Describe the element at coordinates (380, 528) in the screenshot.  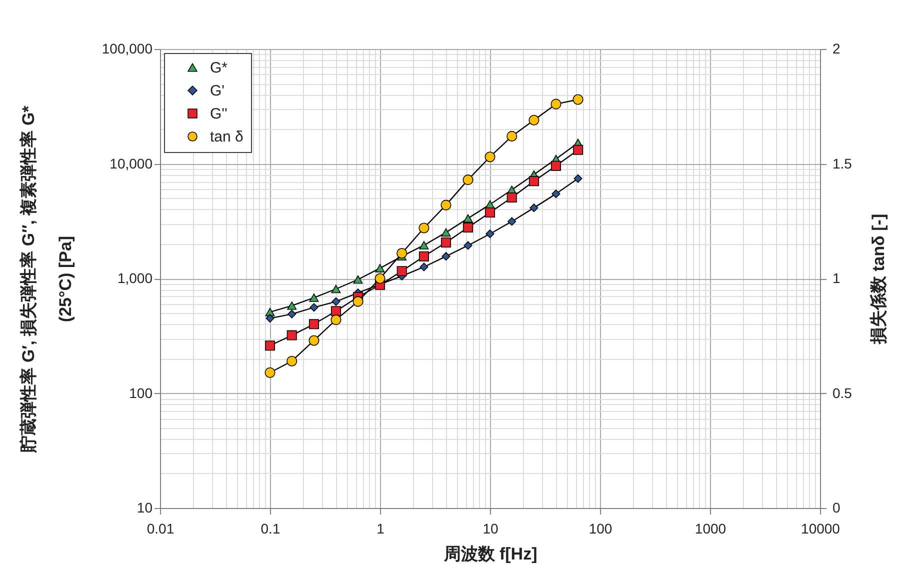
I see `x-tick-label: 1` at that location.